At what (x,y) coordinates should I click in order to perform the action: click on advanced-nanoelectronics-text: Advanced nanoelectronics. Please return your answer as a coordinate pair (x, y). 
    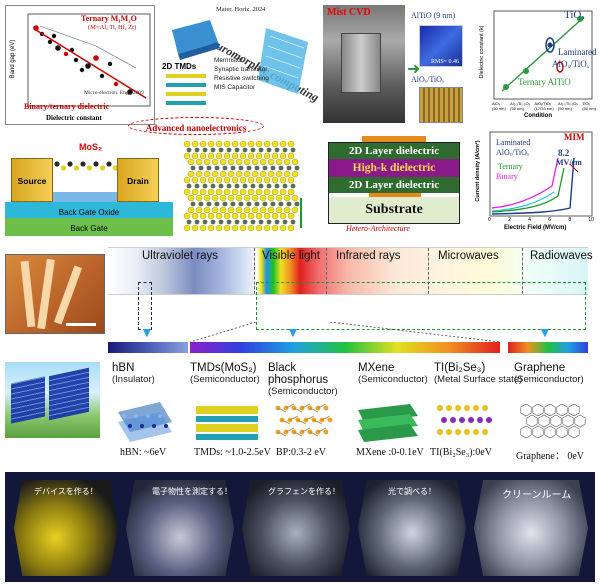
    Looking at the image, I should click on (196, 128).